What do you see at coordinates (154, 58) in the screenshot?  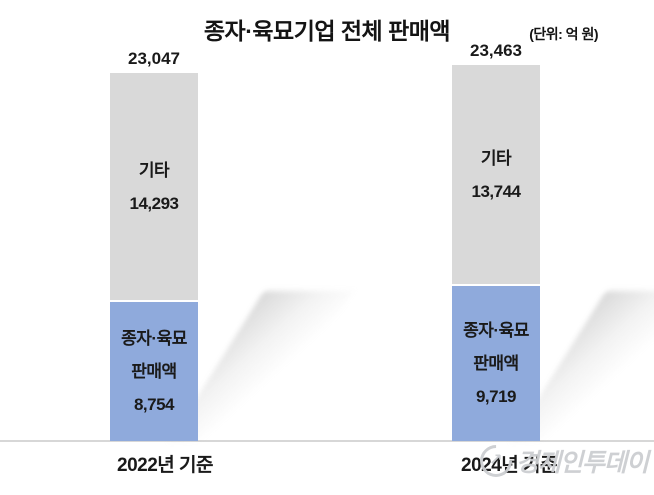 I see `bar-total-label: 23,047` at bounding box center [154, 58].